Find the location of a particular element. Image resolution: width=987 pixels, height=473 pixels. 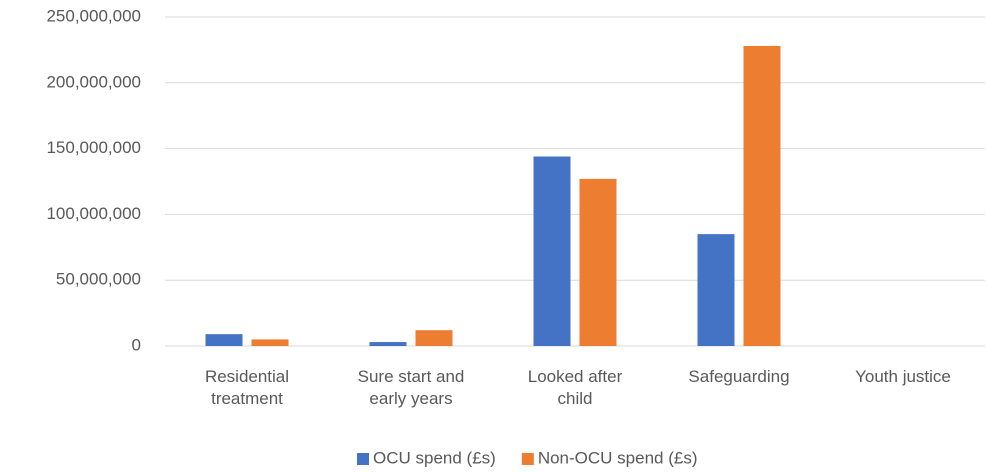

x-tick-label: Sure start and early years is located at coordinates (411, 387).